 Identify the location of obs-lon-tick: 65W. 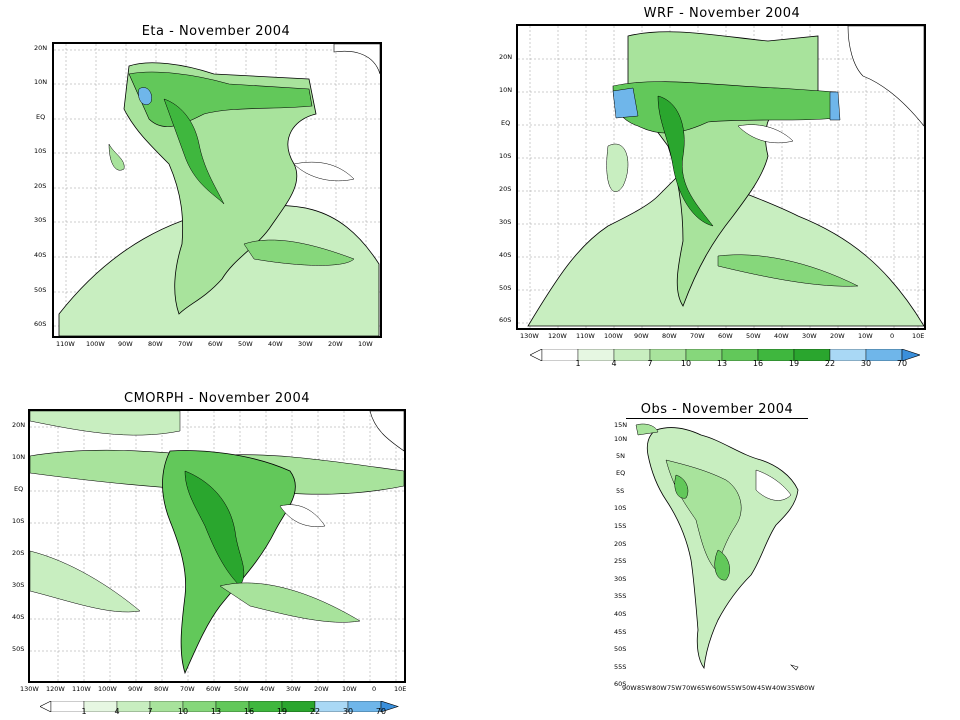
(704, 688).